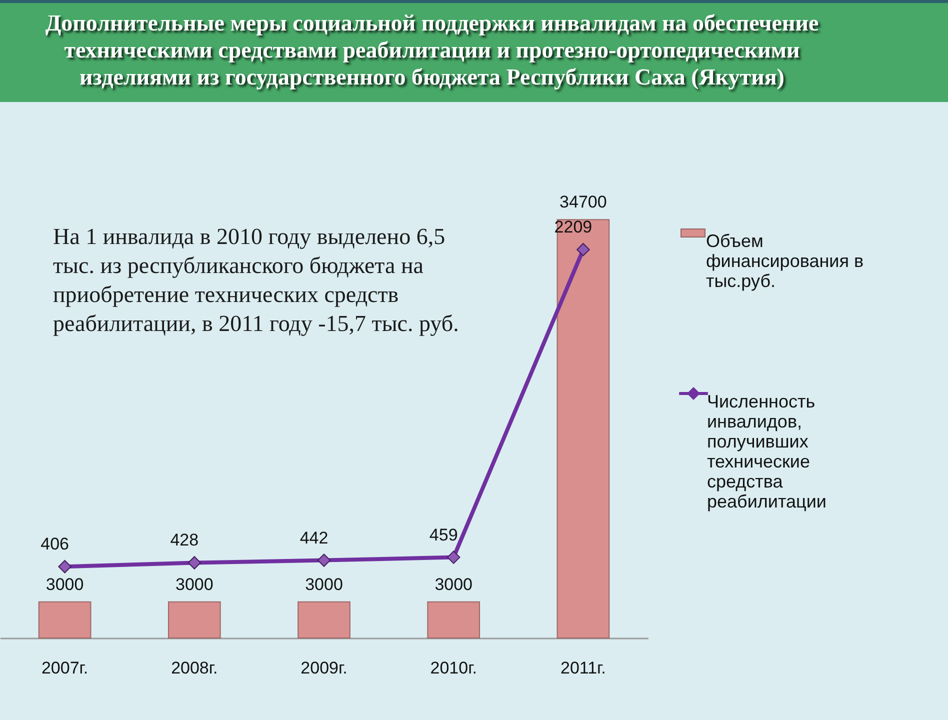 The height and width of the screenshot is (720, 948). I want to click on x-tick-label: 2008г., so click(194, 668).